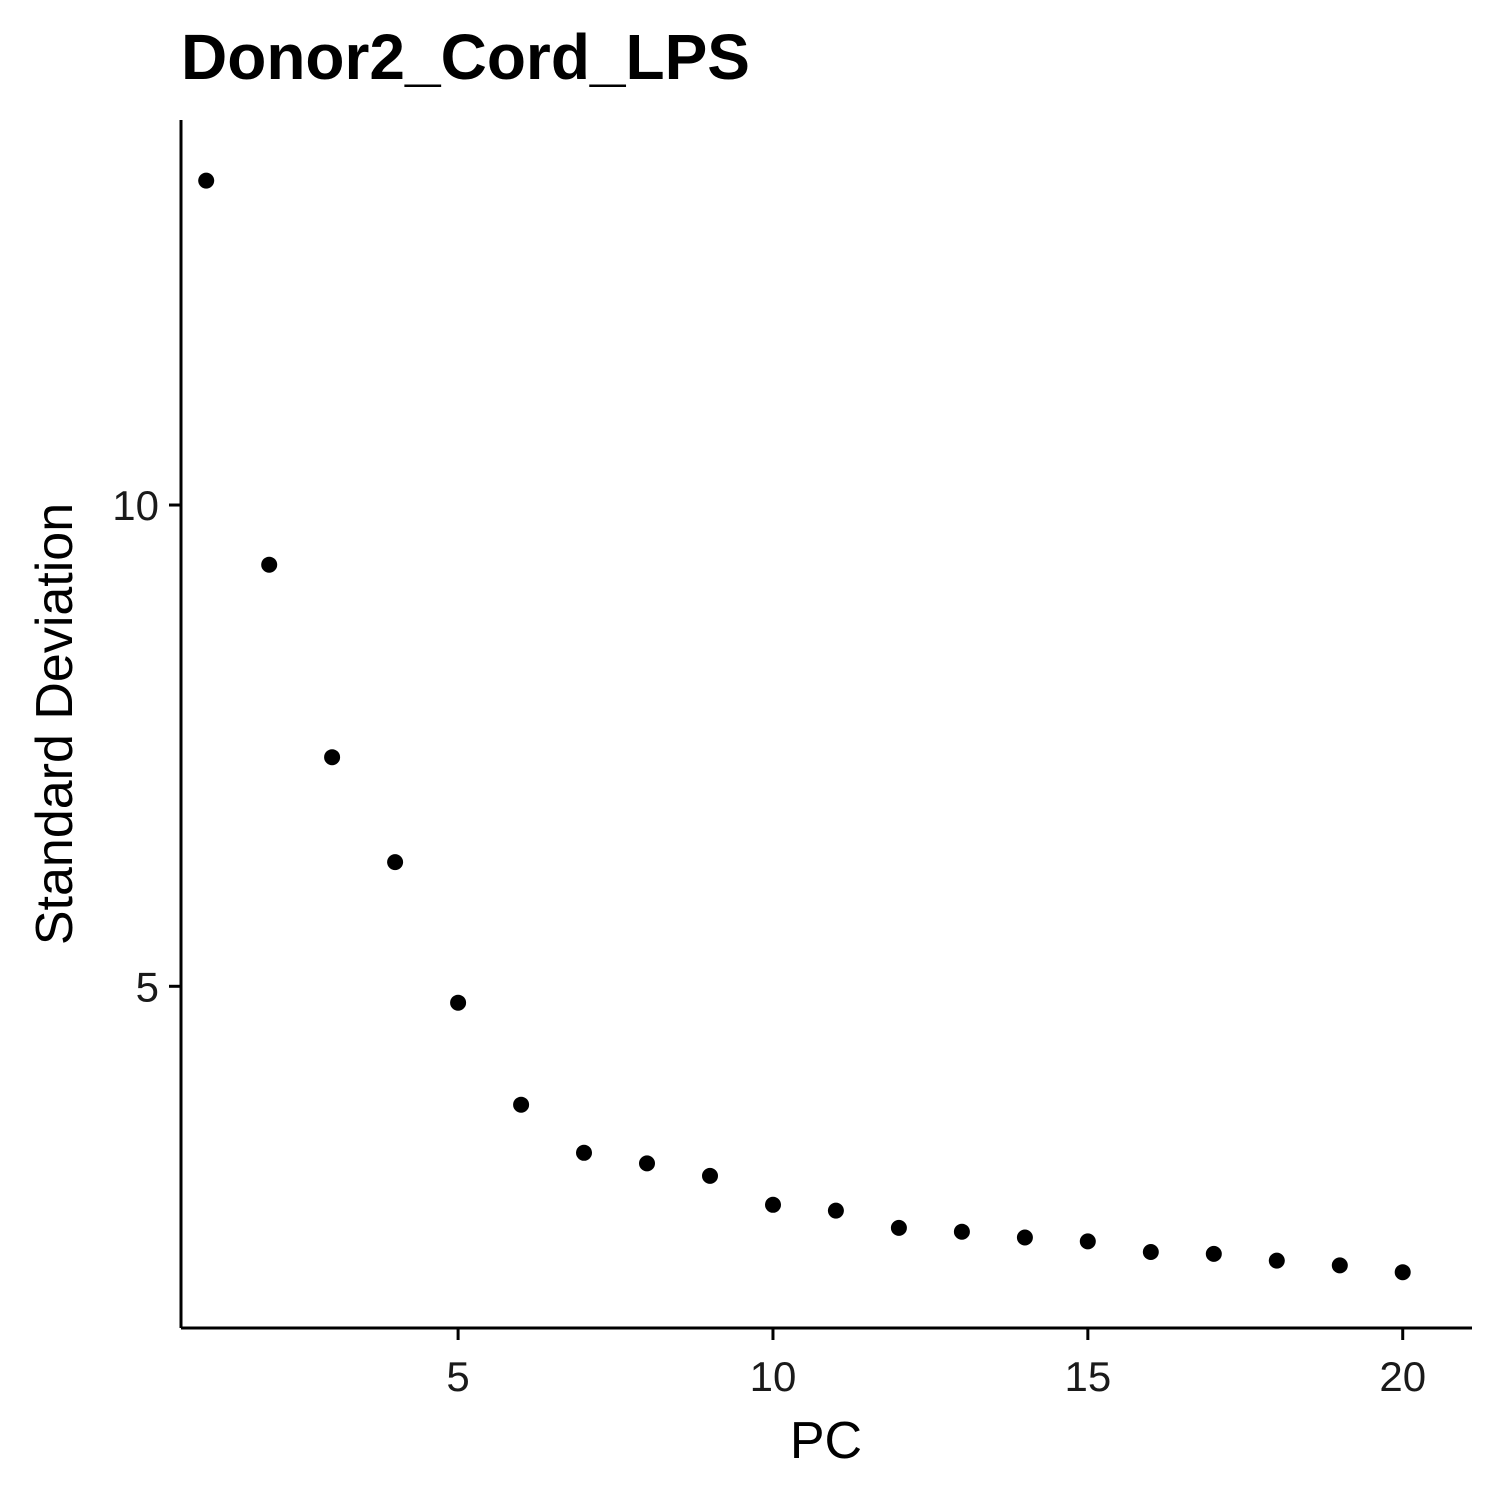  Describe the element at coordinates (773, 1376) in the screenshot. I see `x-tick-label: 10` at that location.